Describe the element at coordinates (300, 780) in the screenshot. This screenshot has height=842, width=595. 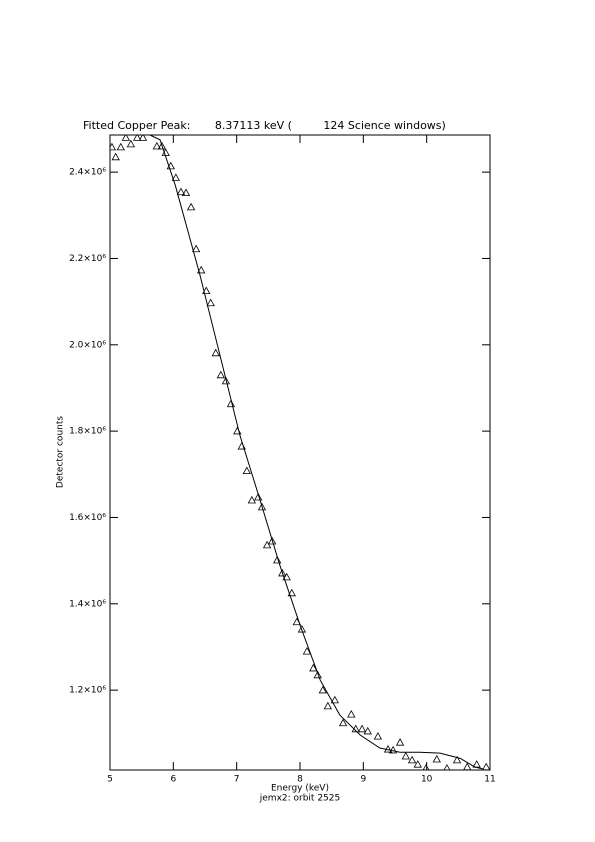
I see `x-tick-label: 8` at that location.